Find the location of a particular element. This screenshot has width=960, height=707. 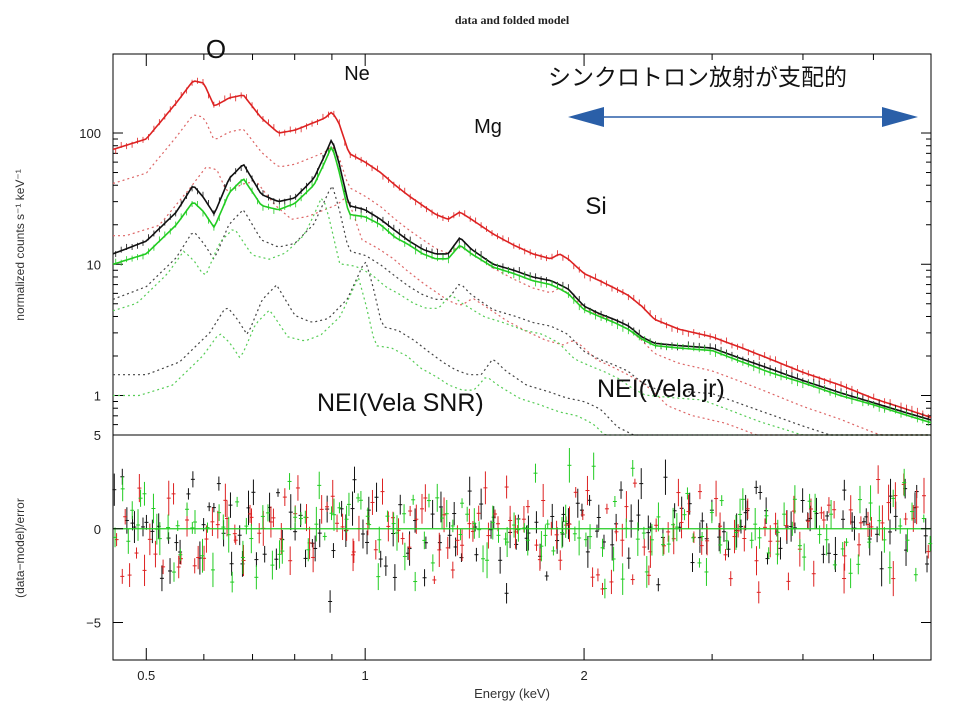

annotation-si: Si is located at coordinates (595, 206).